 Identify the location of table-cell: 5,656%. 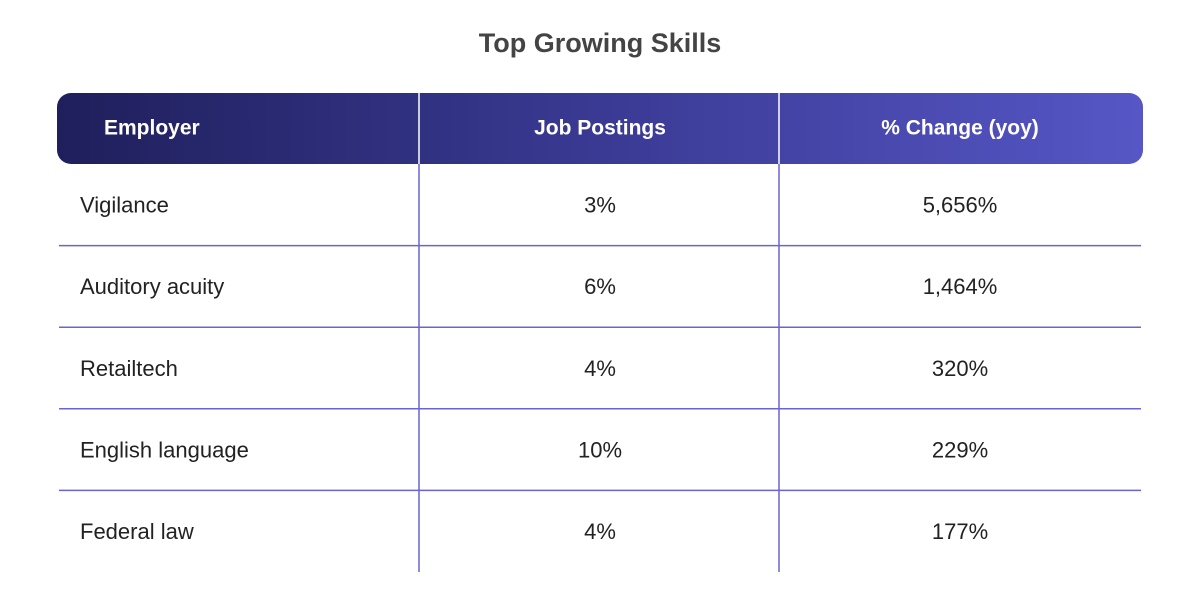
(960, 205).